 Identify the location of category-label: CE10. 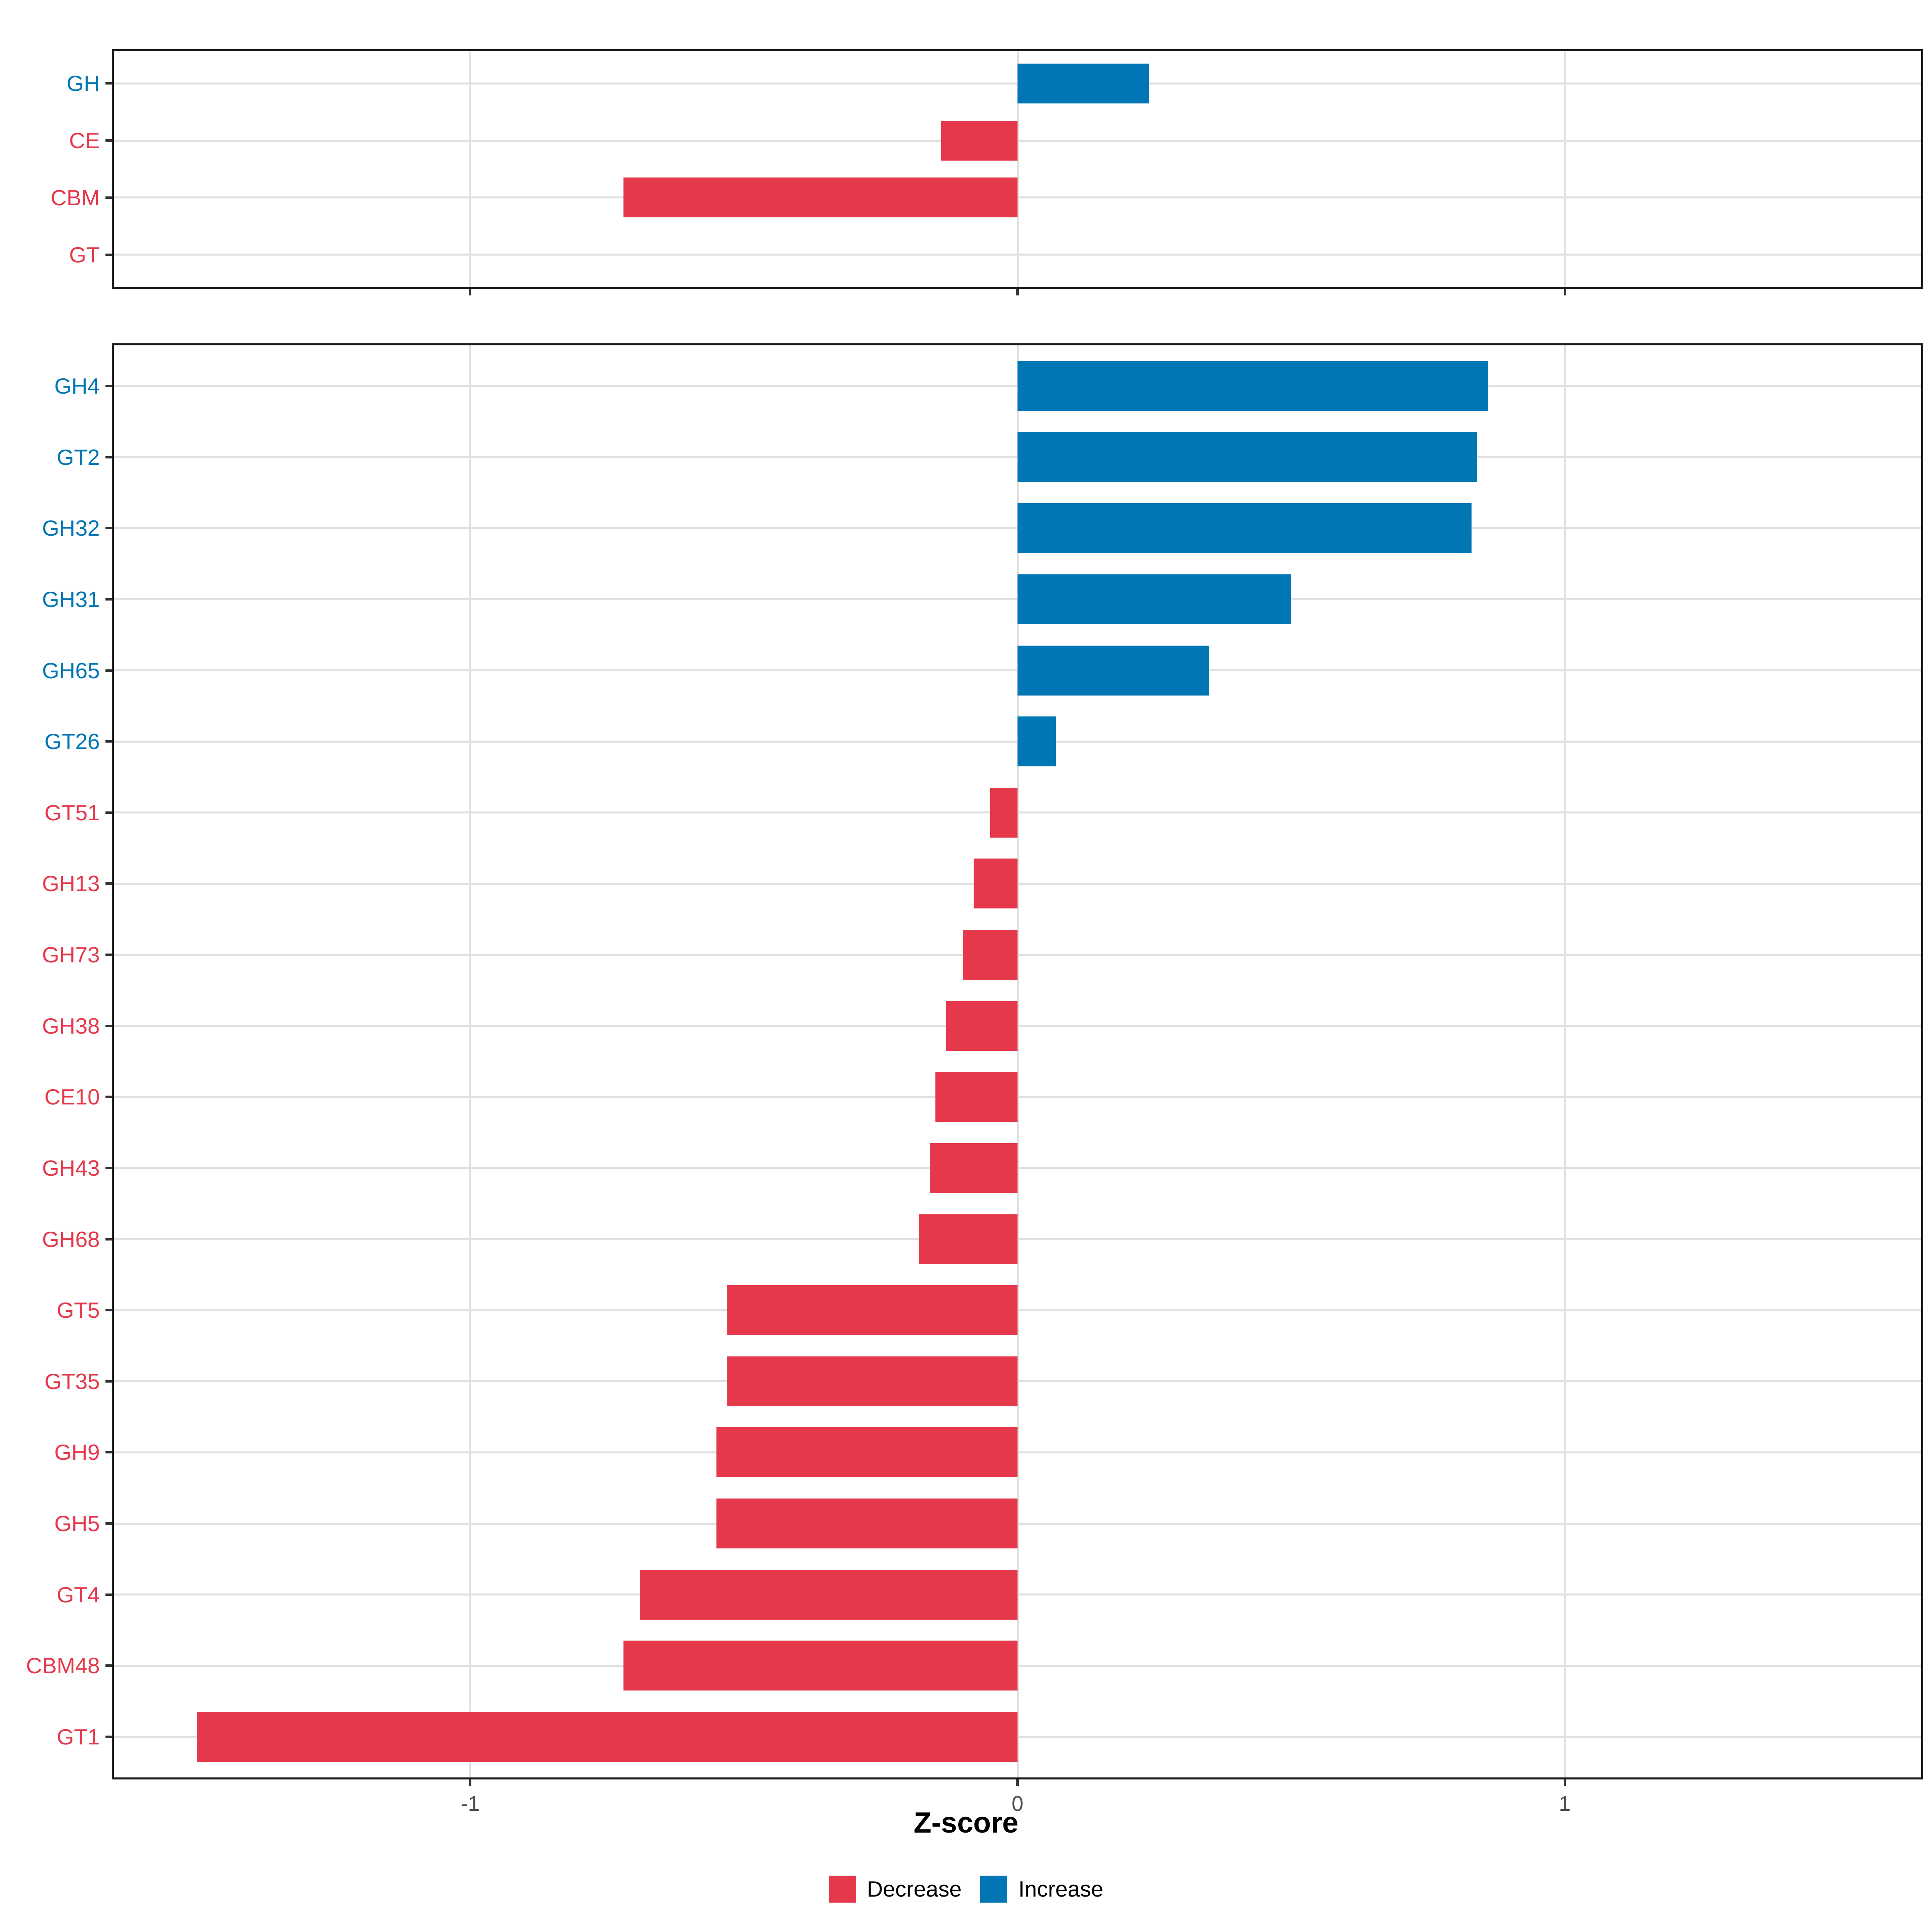
(72, 1097).